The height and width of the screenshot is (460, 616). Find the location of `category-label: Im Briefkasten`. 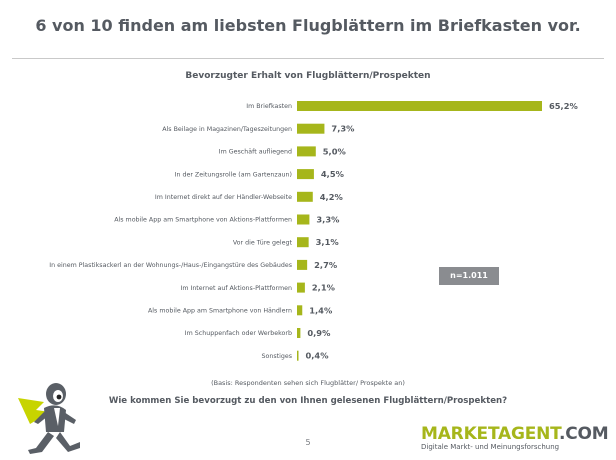

category-label: Im Briefkasten is located at coordinates (269, 106).